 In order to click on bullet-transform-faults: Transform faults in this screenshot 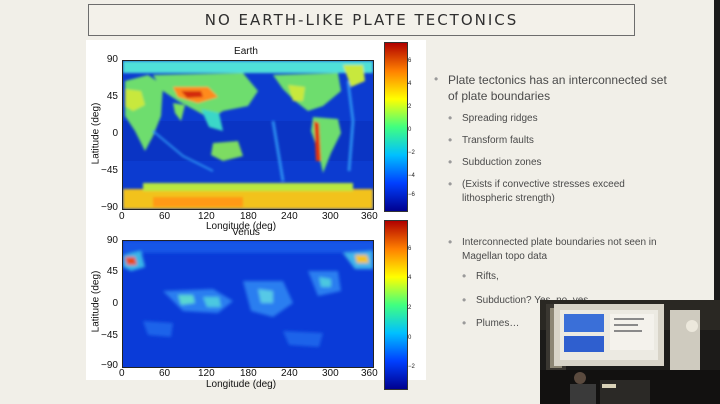, I will do `click(498, 140)`.